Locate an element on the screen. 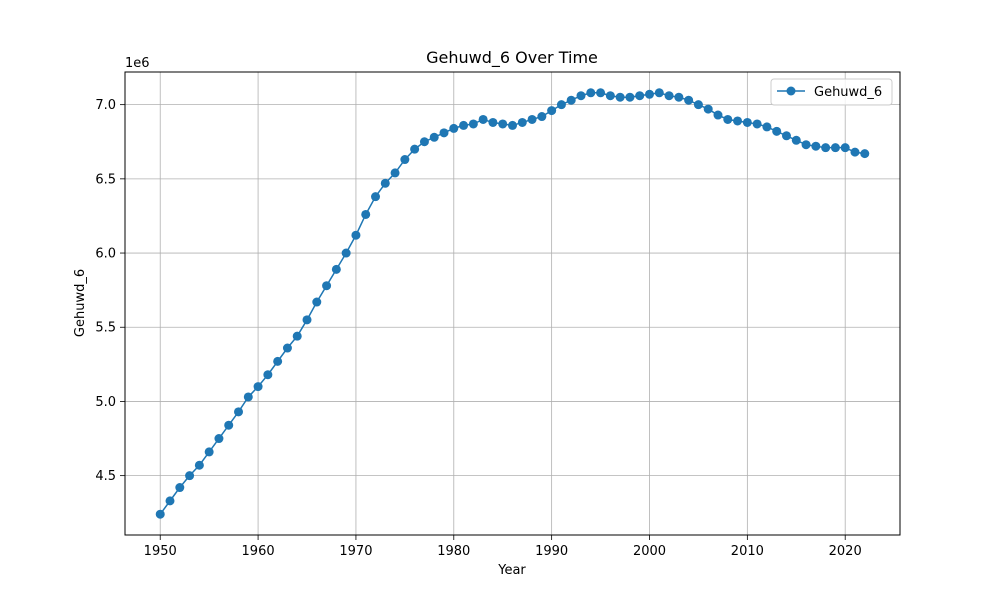  y-tick-label: 4.5 is located at coordinates (105, 476).